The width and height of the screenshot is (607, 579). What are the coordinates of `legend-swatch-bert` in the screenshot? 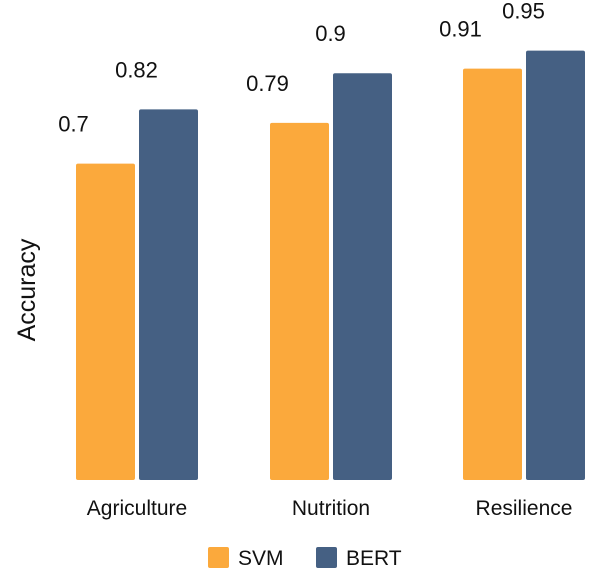 It's located at (326, 557).